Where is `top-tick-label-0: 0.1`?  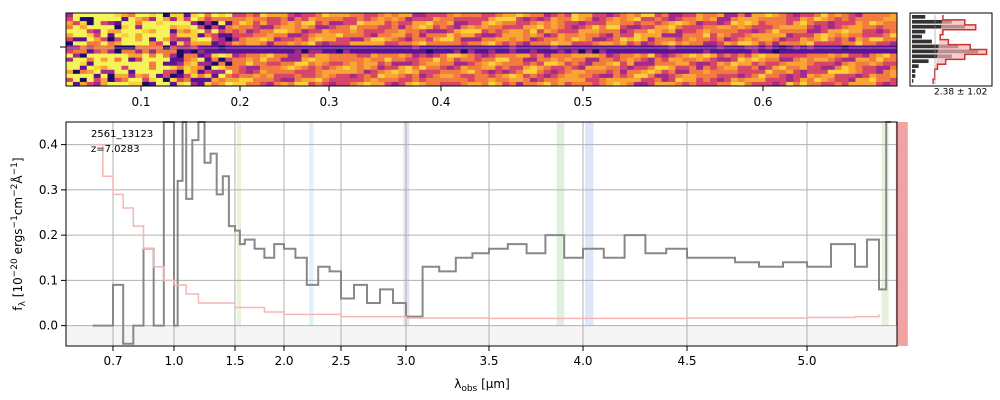
top-tick-label-0: 0.1 is located at coordinates (140, 102).